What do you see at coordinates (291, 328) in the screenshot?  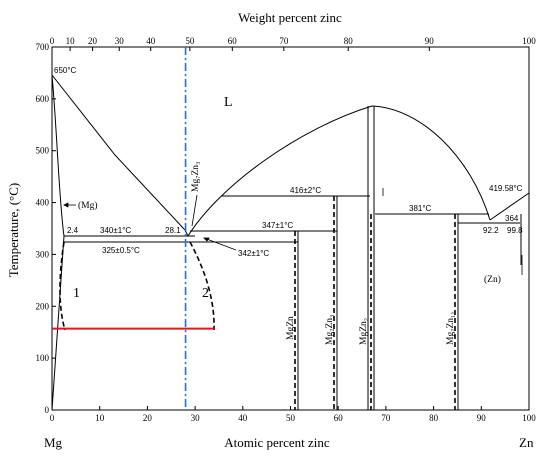 I see `mgzn-label: MgZn` at bounding box center [291, 328].